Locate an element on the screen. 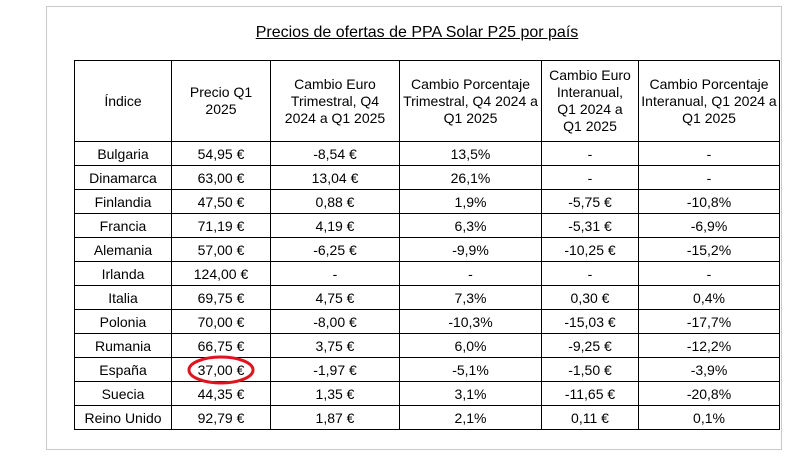  cell-text: 37,00 € is located at coordinates (221, 369).